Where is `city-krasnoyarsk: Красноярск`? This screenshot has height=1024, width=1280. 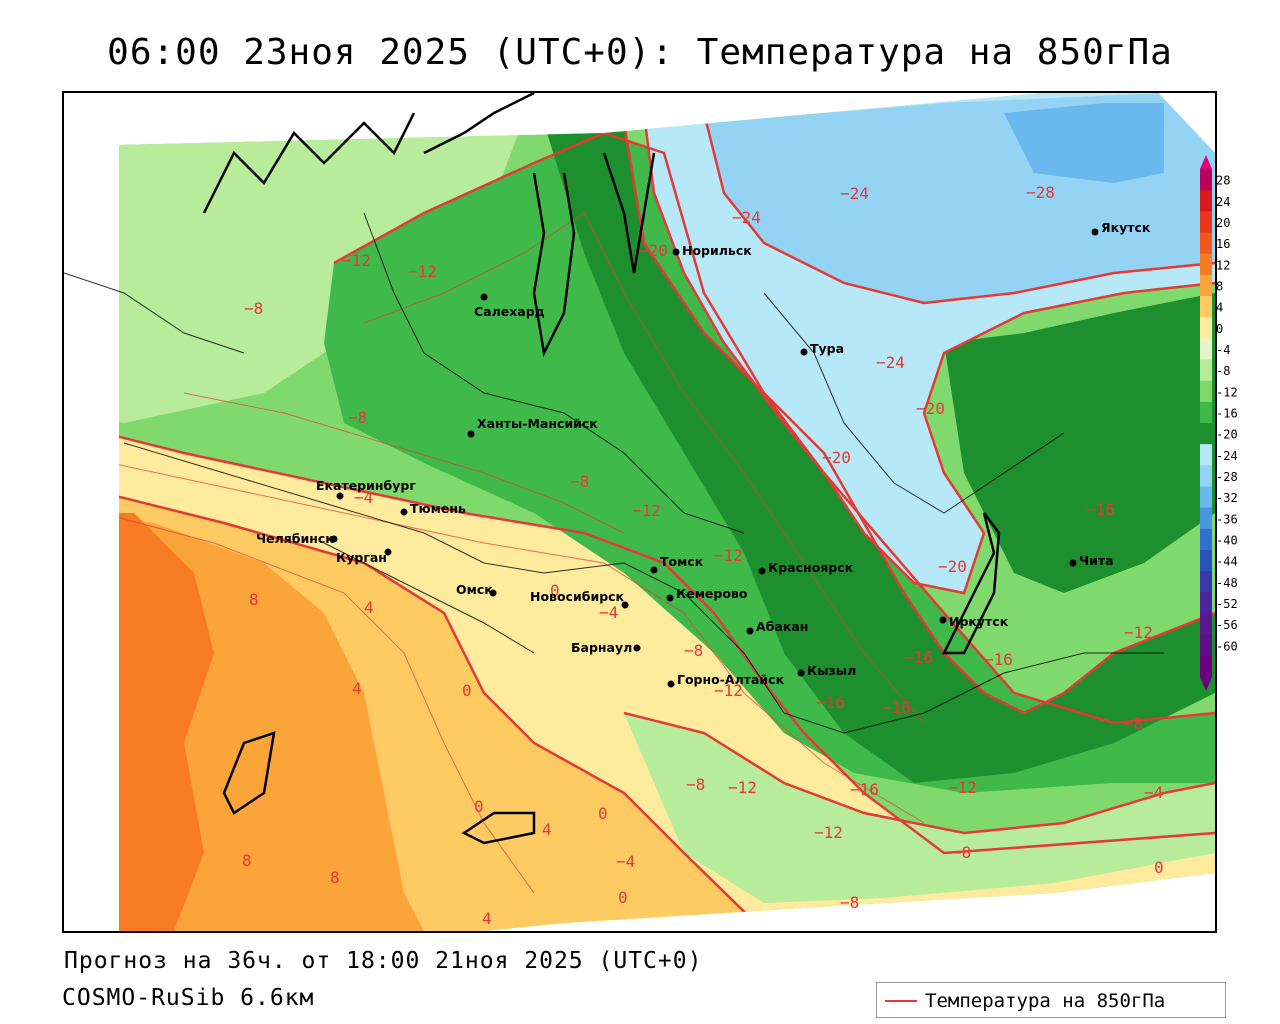 city-krasnoyarsk: Красноярск is located at coordinates (806, 567).